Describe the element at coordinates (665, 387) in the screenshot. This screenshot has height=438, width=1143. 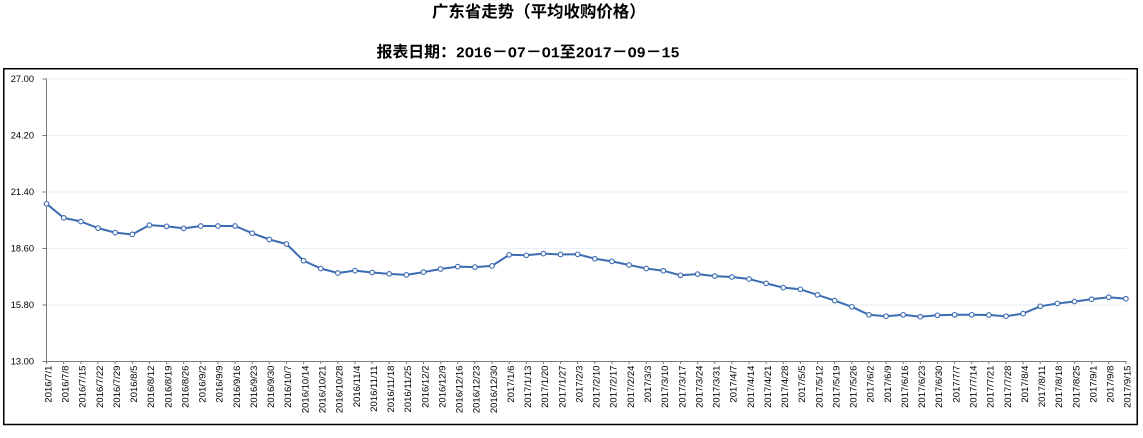
I see `svg-text: 2017/3/10` at that location.